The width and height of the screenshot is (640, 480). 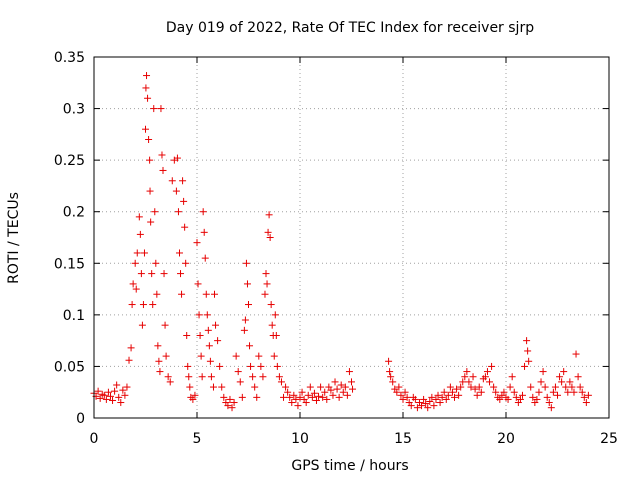 I want to click on y-tick-label: 0, so click(x=80, y=419).